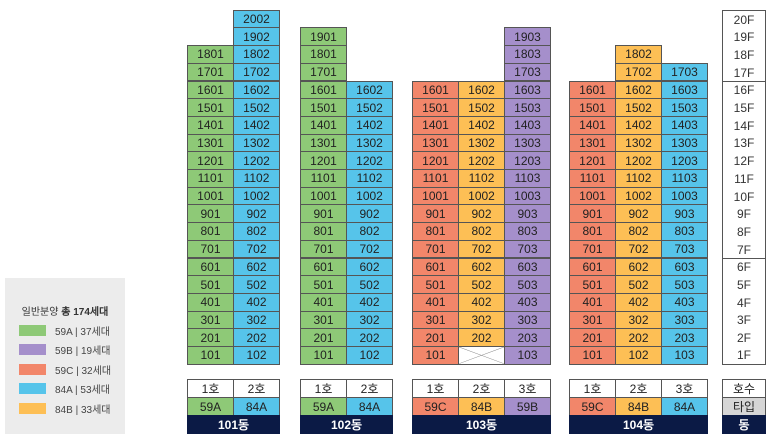 Image resolution: width=773 pixels, height=438 pixels. I want to click on unit-cell: 1103, so click(527, 178).